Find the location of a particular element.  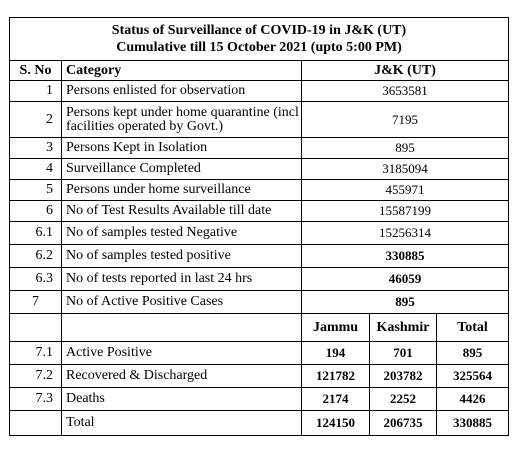

row-sno: 4 is located at coordinates (35, 169).